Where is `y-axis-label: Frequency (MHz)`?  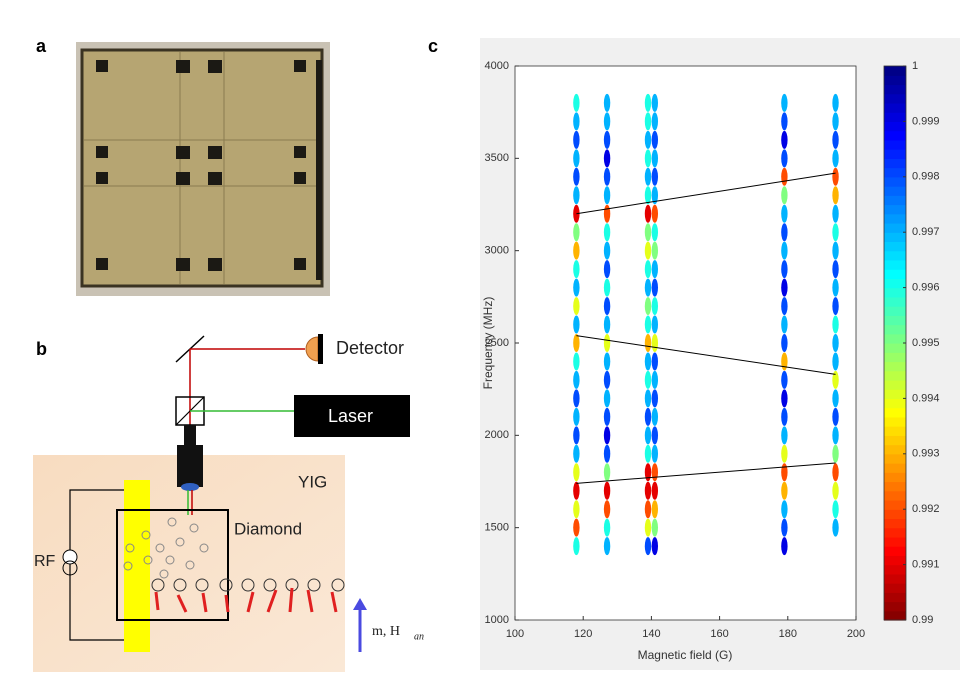 y-axis-label: Frequency (MHz) is located at coordinates (488, 343).